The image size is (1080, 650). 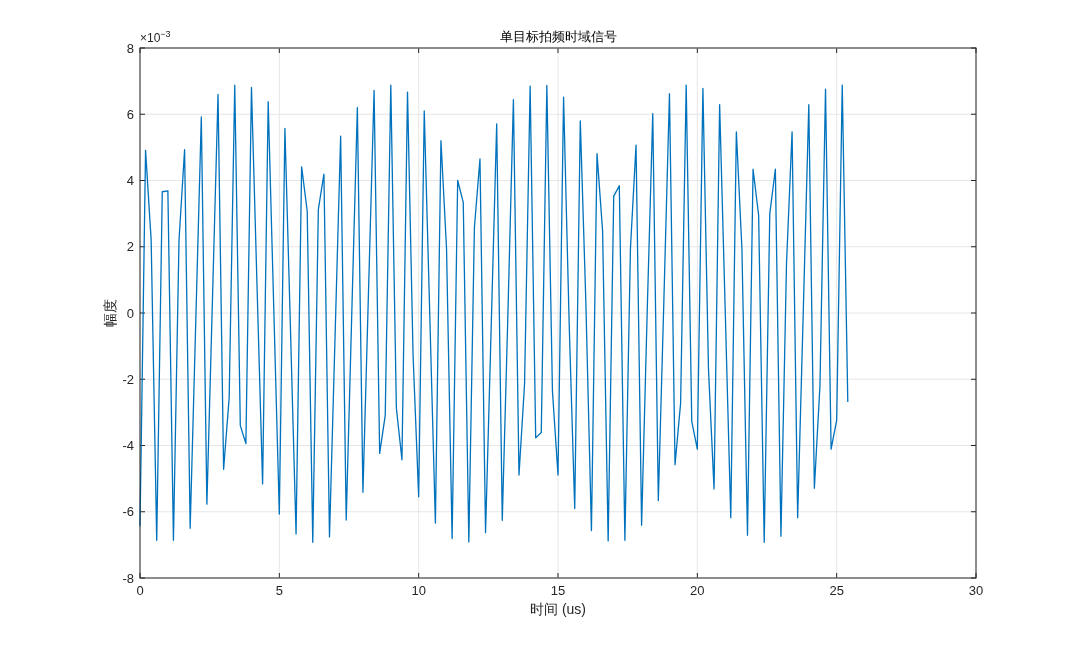 What do you see at coordinates (128, 445) in the screenshot?
I see `y-tick-label: -4` at bounding box center [128, 445].